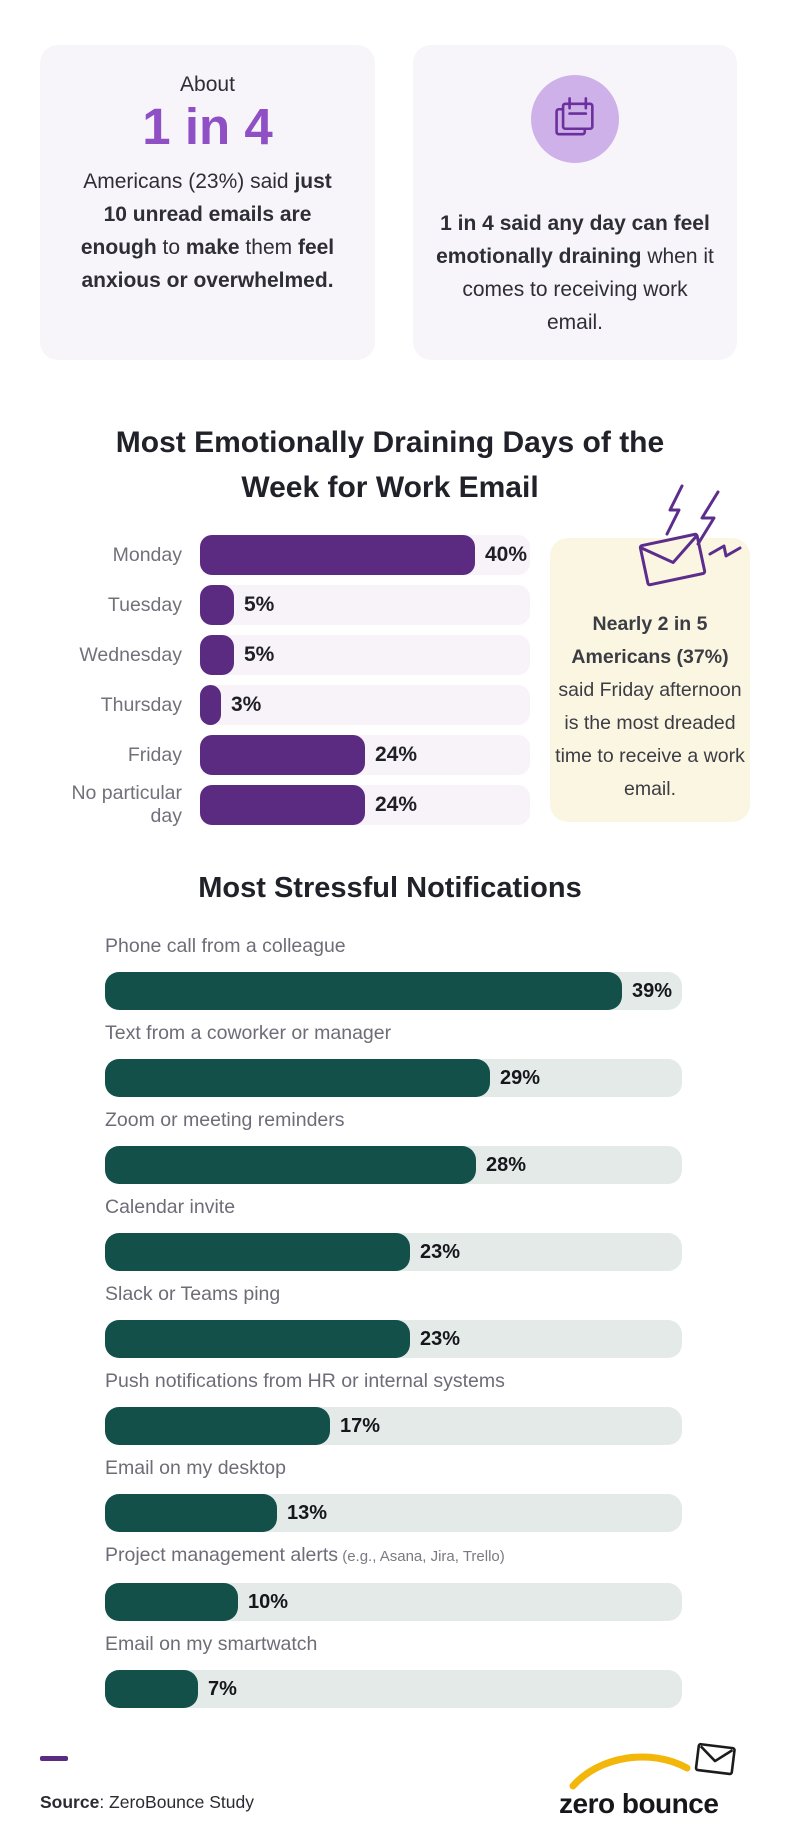 The image size is (790, 1836). I want to click on bar-row: No particular day 24%, so click(285, 805).